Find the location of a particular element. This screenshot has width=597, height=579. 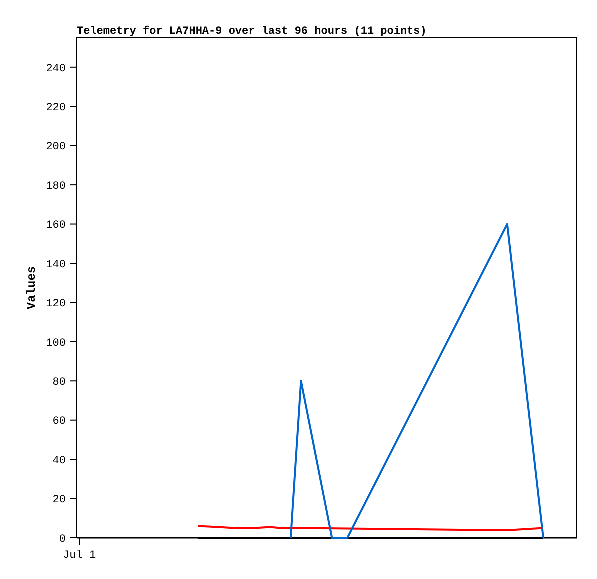

y-tick-label: 100 is located at coordinates (56, 344).